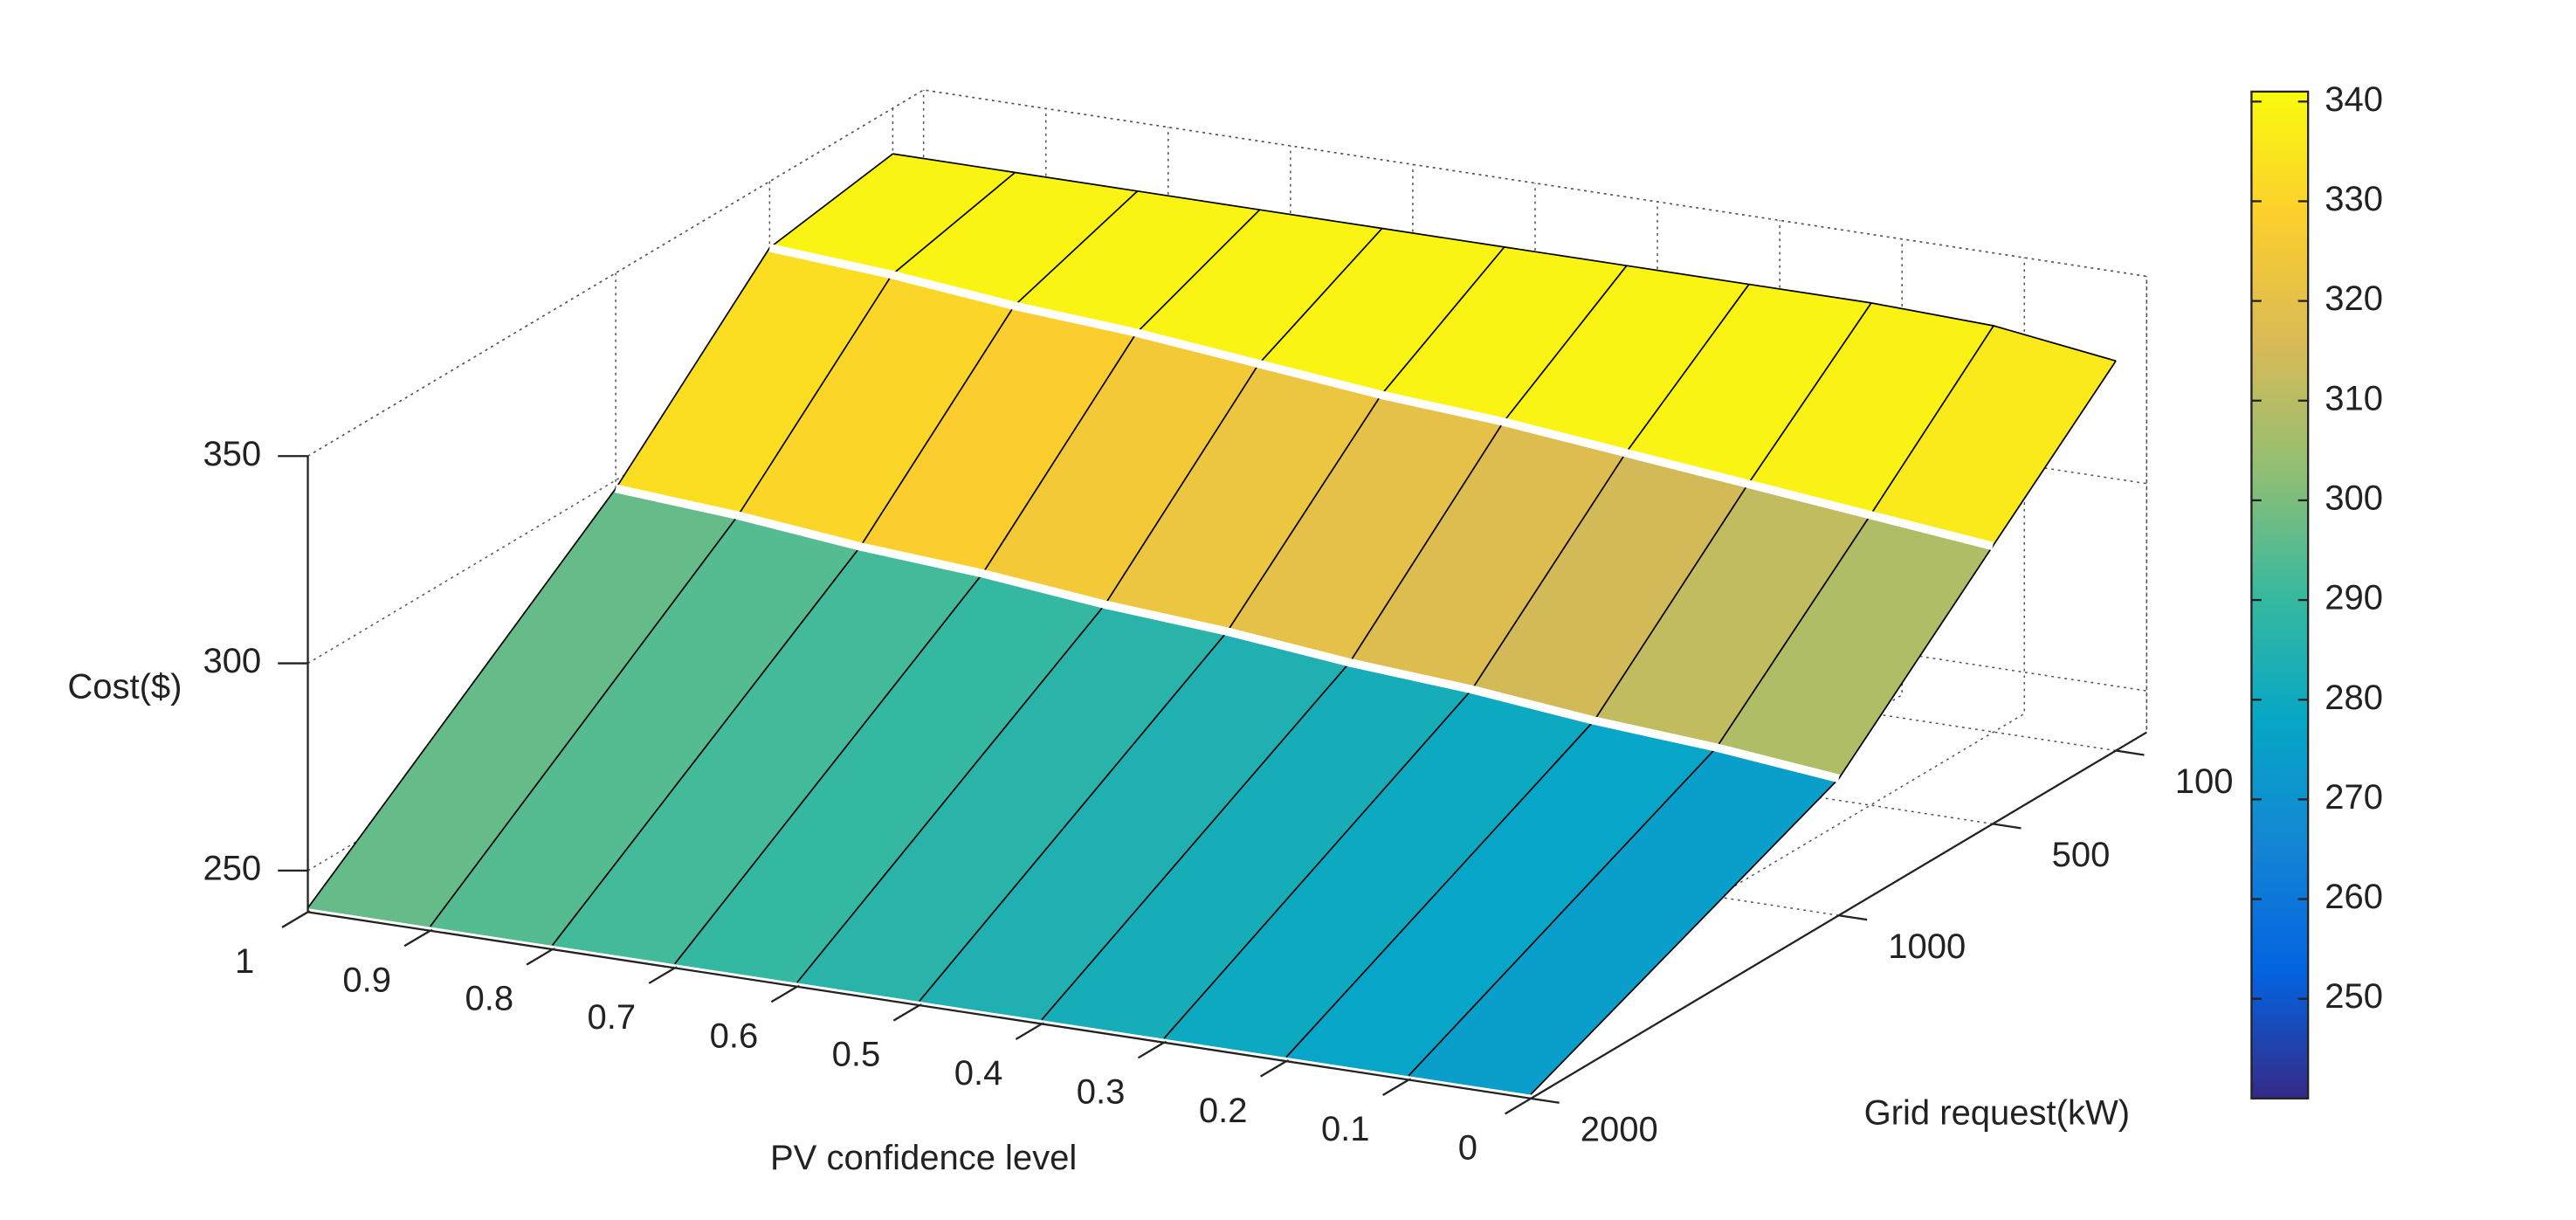 Image resolution: width=2576 pixels, height=1220 pixels. What do you see at coordinates (2354, 199) in the screenshot?
I see `colorbar-tick-label: 330` at bounding box center [2354, 199].